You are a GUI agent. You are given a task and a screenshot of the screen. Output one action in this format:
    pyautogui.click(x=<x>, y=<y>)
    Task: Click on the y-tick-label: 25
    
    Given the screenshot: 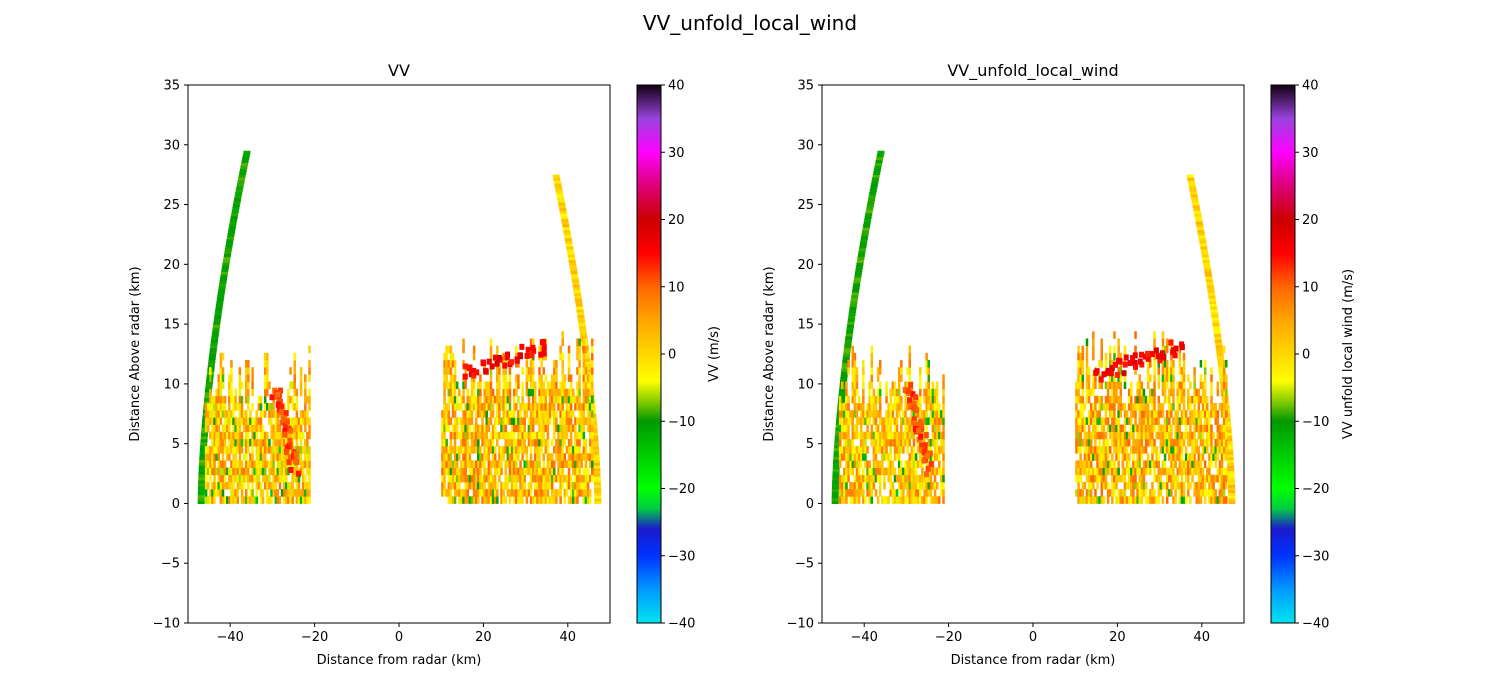 What is the action you would take?
    pyautogui.click(x=171, y=205)
    